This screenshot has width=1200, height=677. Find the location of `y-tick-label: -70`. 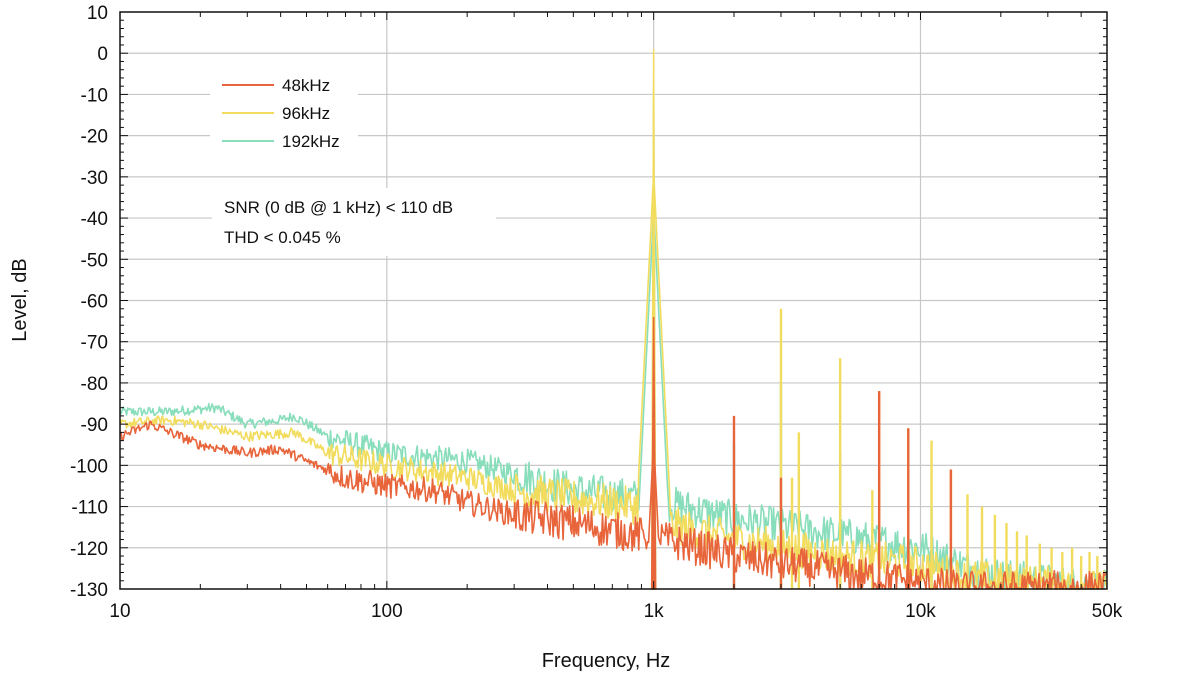

y-tick-label: -70 is located at coordinates (94, 343).